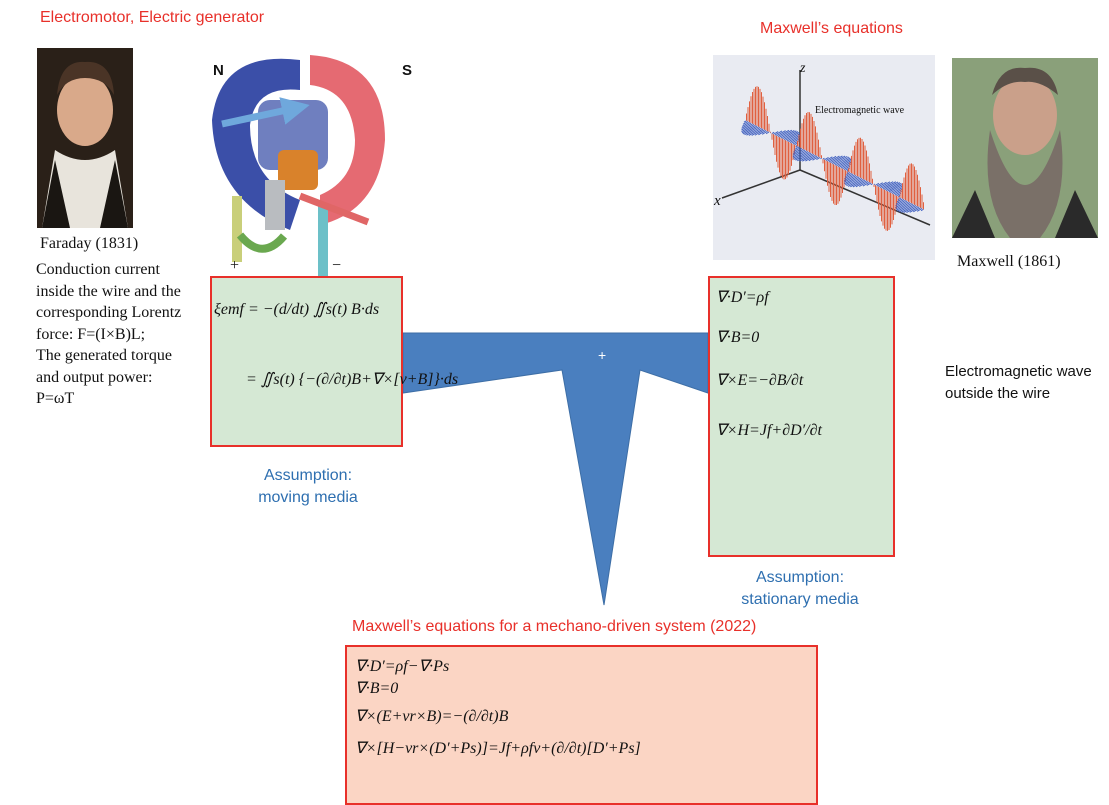 The width and height of the screenshot is (1109, 805). Describe the element at coordinates (234, 266) in the screenshot. I see `plus-label: +` at that location.